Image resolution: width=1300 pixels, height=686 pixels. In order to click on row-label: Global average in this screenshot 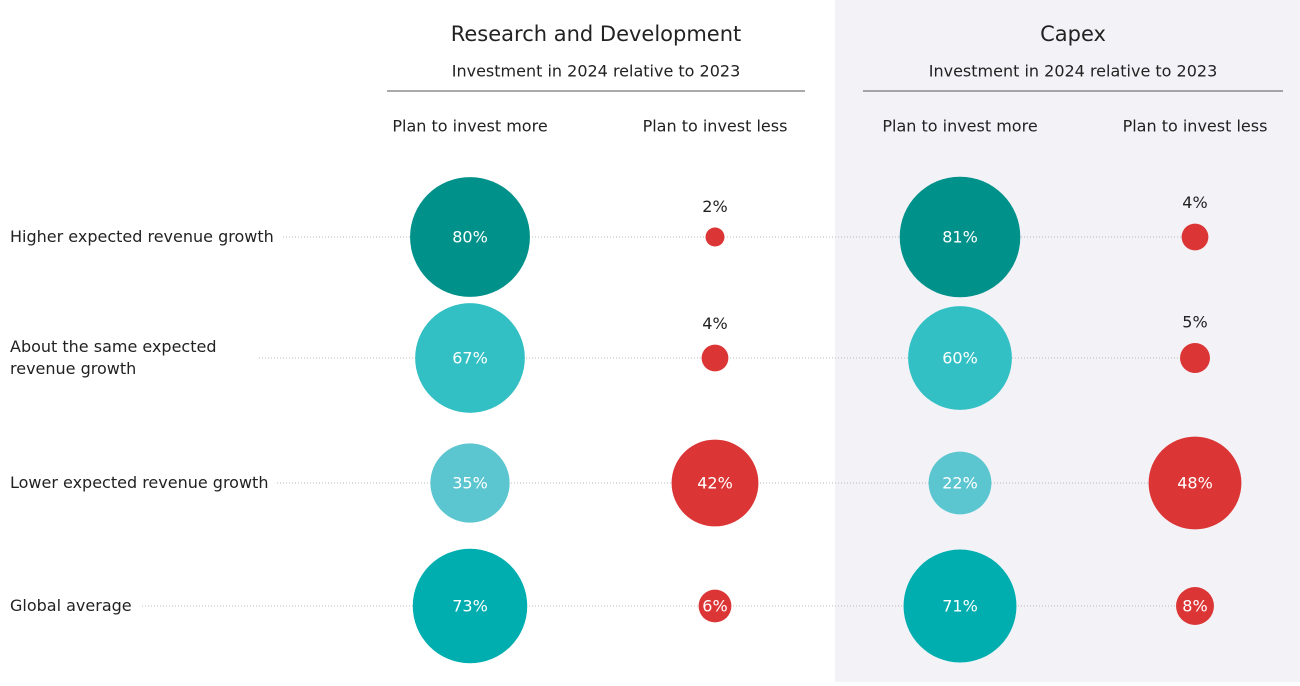, I will do `click(75, 606)`.